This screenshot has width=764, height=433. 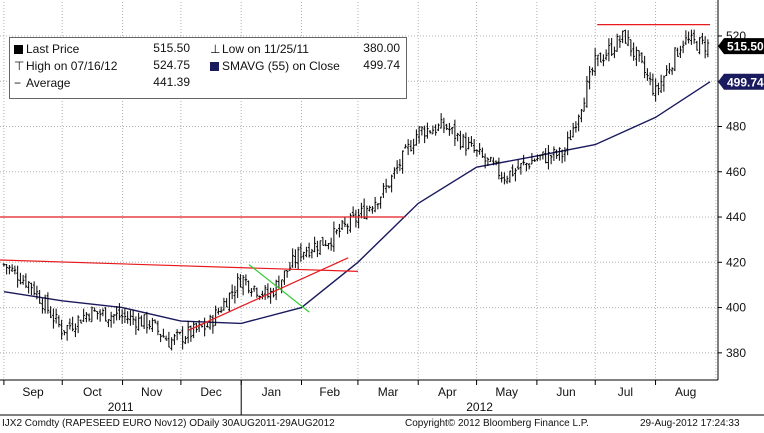 What do you see at coordinates (18, 49) in the screenshot?
I see `last-price-swatch` at bounding box center [18, 49].